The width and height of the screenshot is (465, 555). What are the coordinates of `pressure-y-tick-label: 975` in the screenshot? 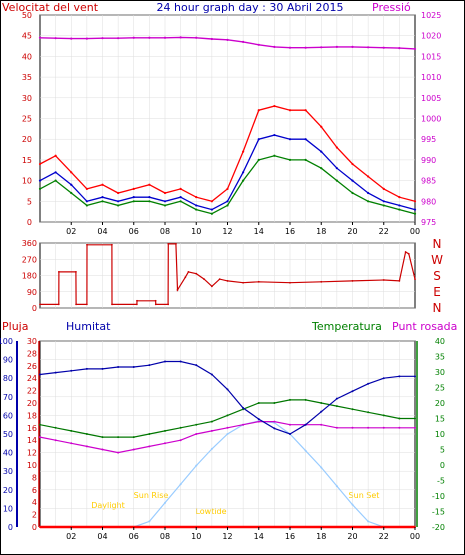 It's located at (428, 222).